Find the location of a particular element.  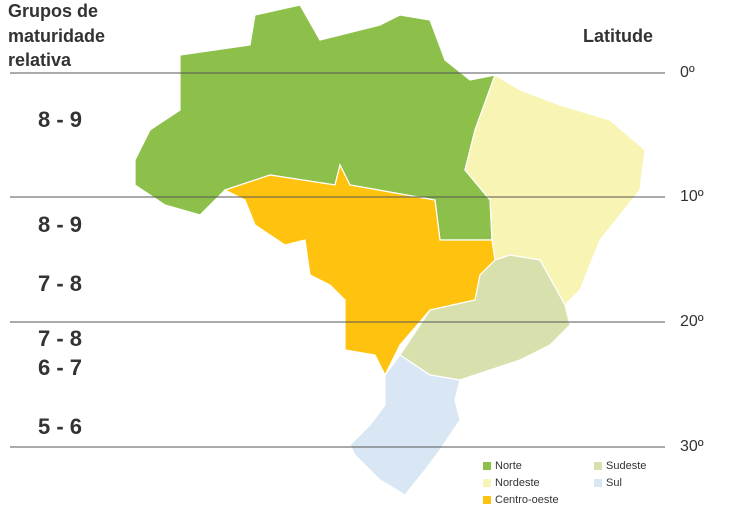

title: relativa is located at coordinates (40, 60).